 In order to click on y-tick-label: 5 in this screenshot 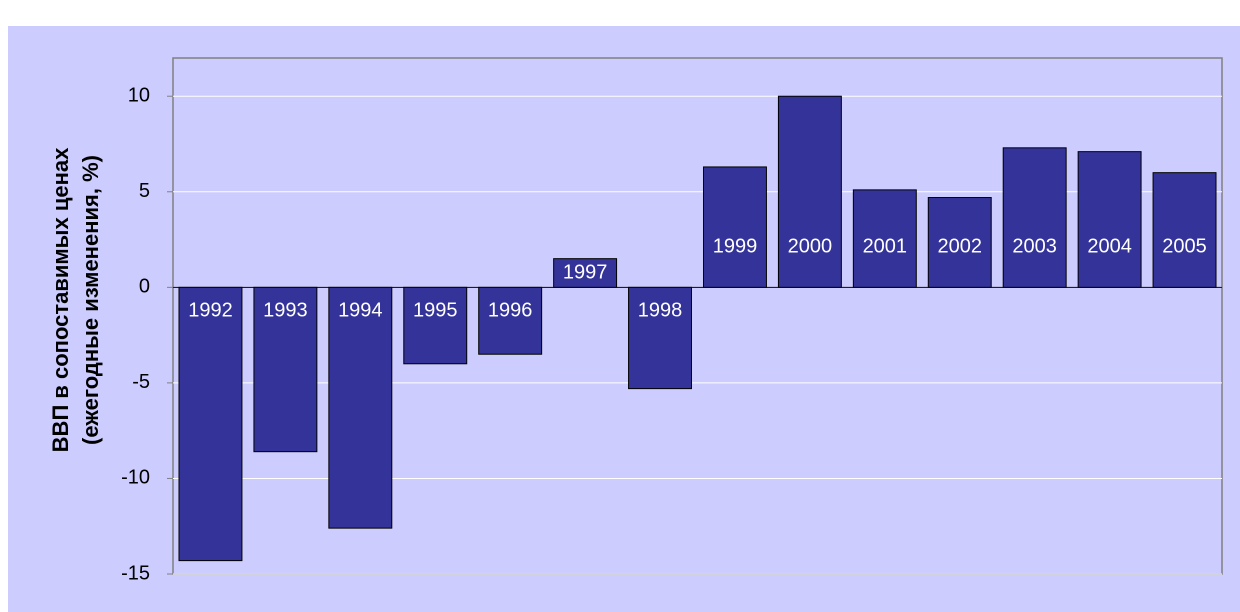, I will do `click(144, 191)`.